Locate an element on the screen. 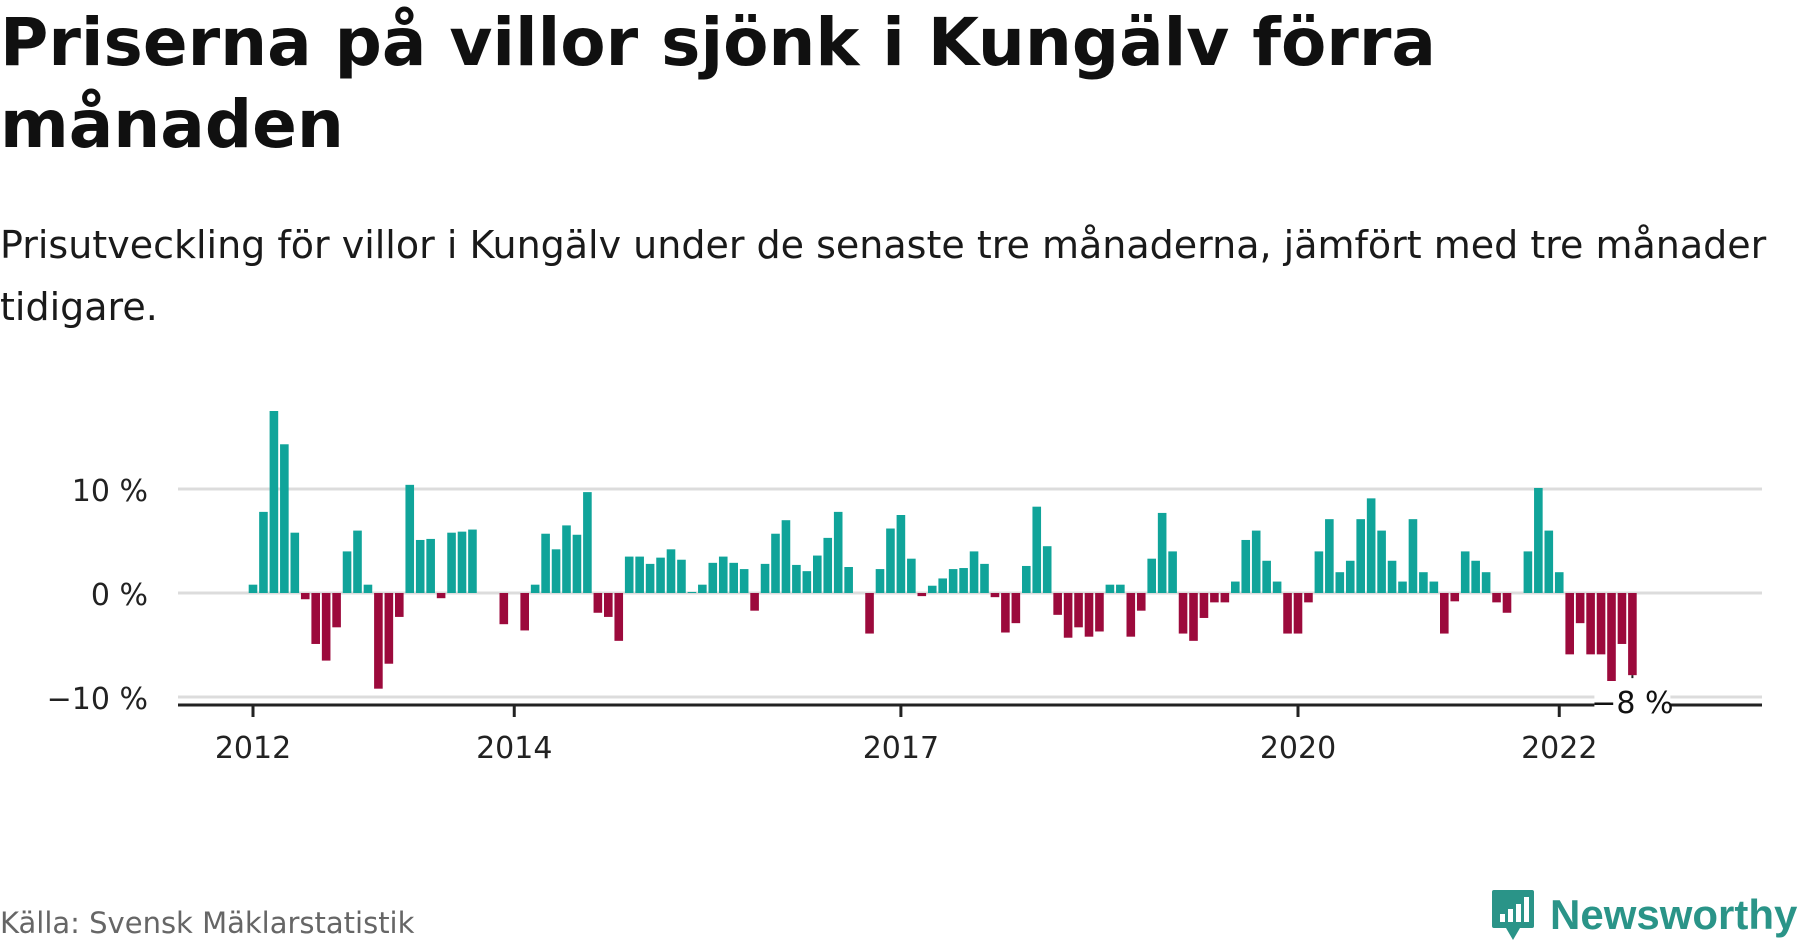 The image size is (1800, 948). brand-logo: Newsworthy is located at coordinates (1643, 915).